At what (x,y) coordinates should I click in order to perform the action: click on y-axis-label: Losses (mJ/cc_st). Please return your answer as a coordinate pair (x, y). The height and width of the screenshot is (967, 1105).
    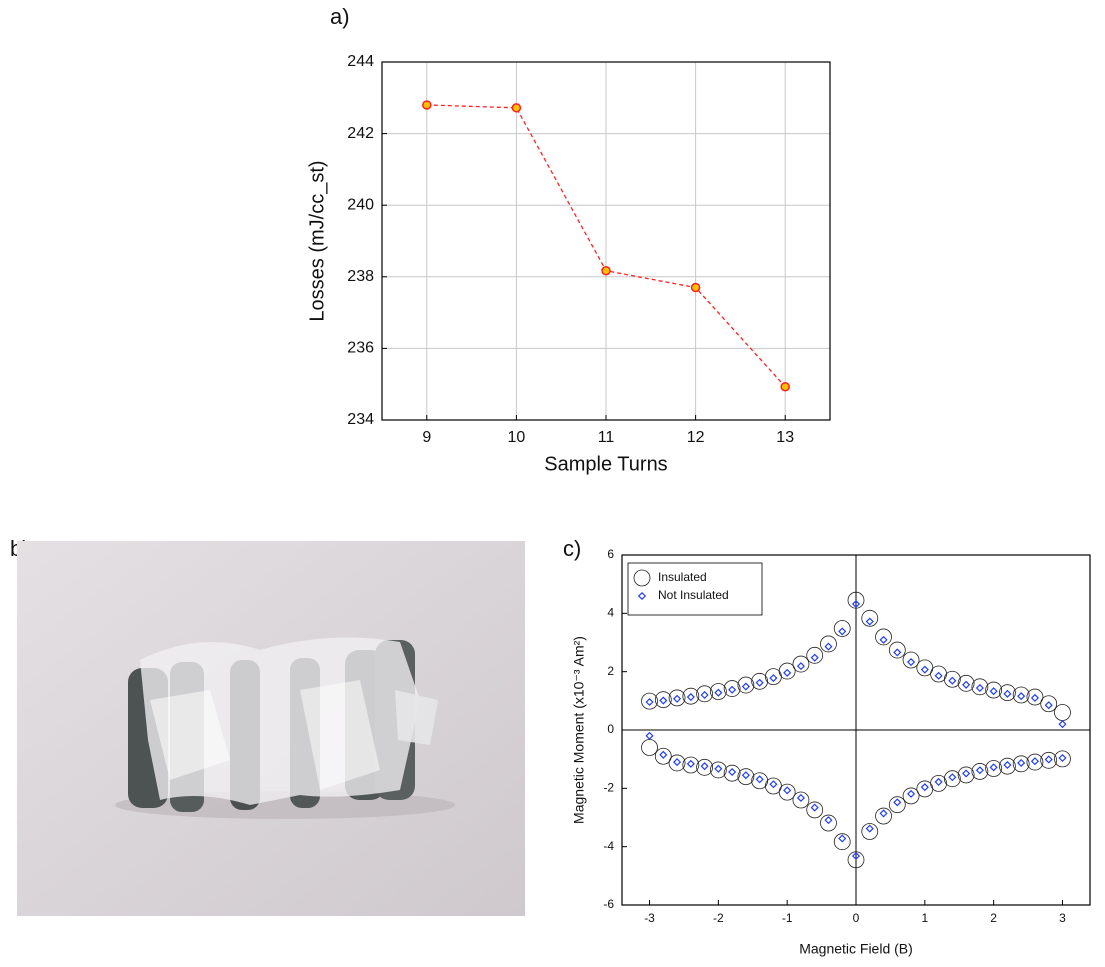
    Looking at the image, I should click on (317, 240).